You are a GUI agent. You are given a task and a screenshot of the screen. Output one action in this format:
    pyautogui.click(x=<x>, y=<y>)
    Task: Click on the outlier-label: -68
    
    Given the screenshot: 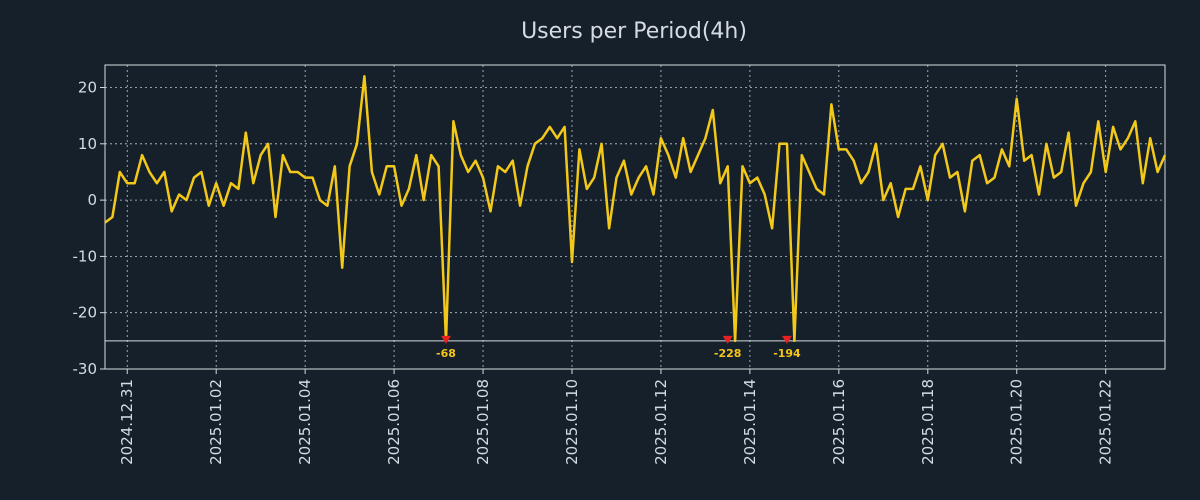 What is the action you would take?
    pyautogui.click(x=446, y=353)
    